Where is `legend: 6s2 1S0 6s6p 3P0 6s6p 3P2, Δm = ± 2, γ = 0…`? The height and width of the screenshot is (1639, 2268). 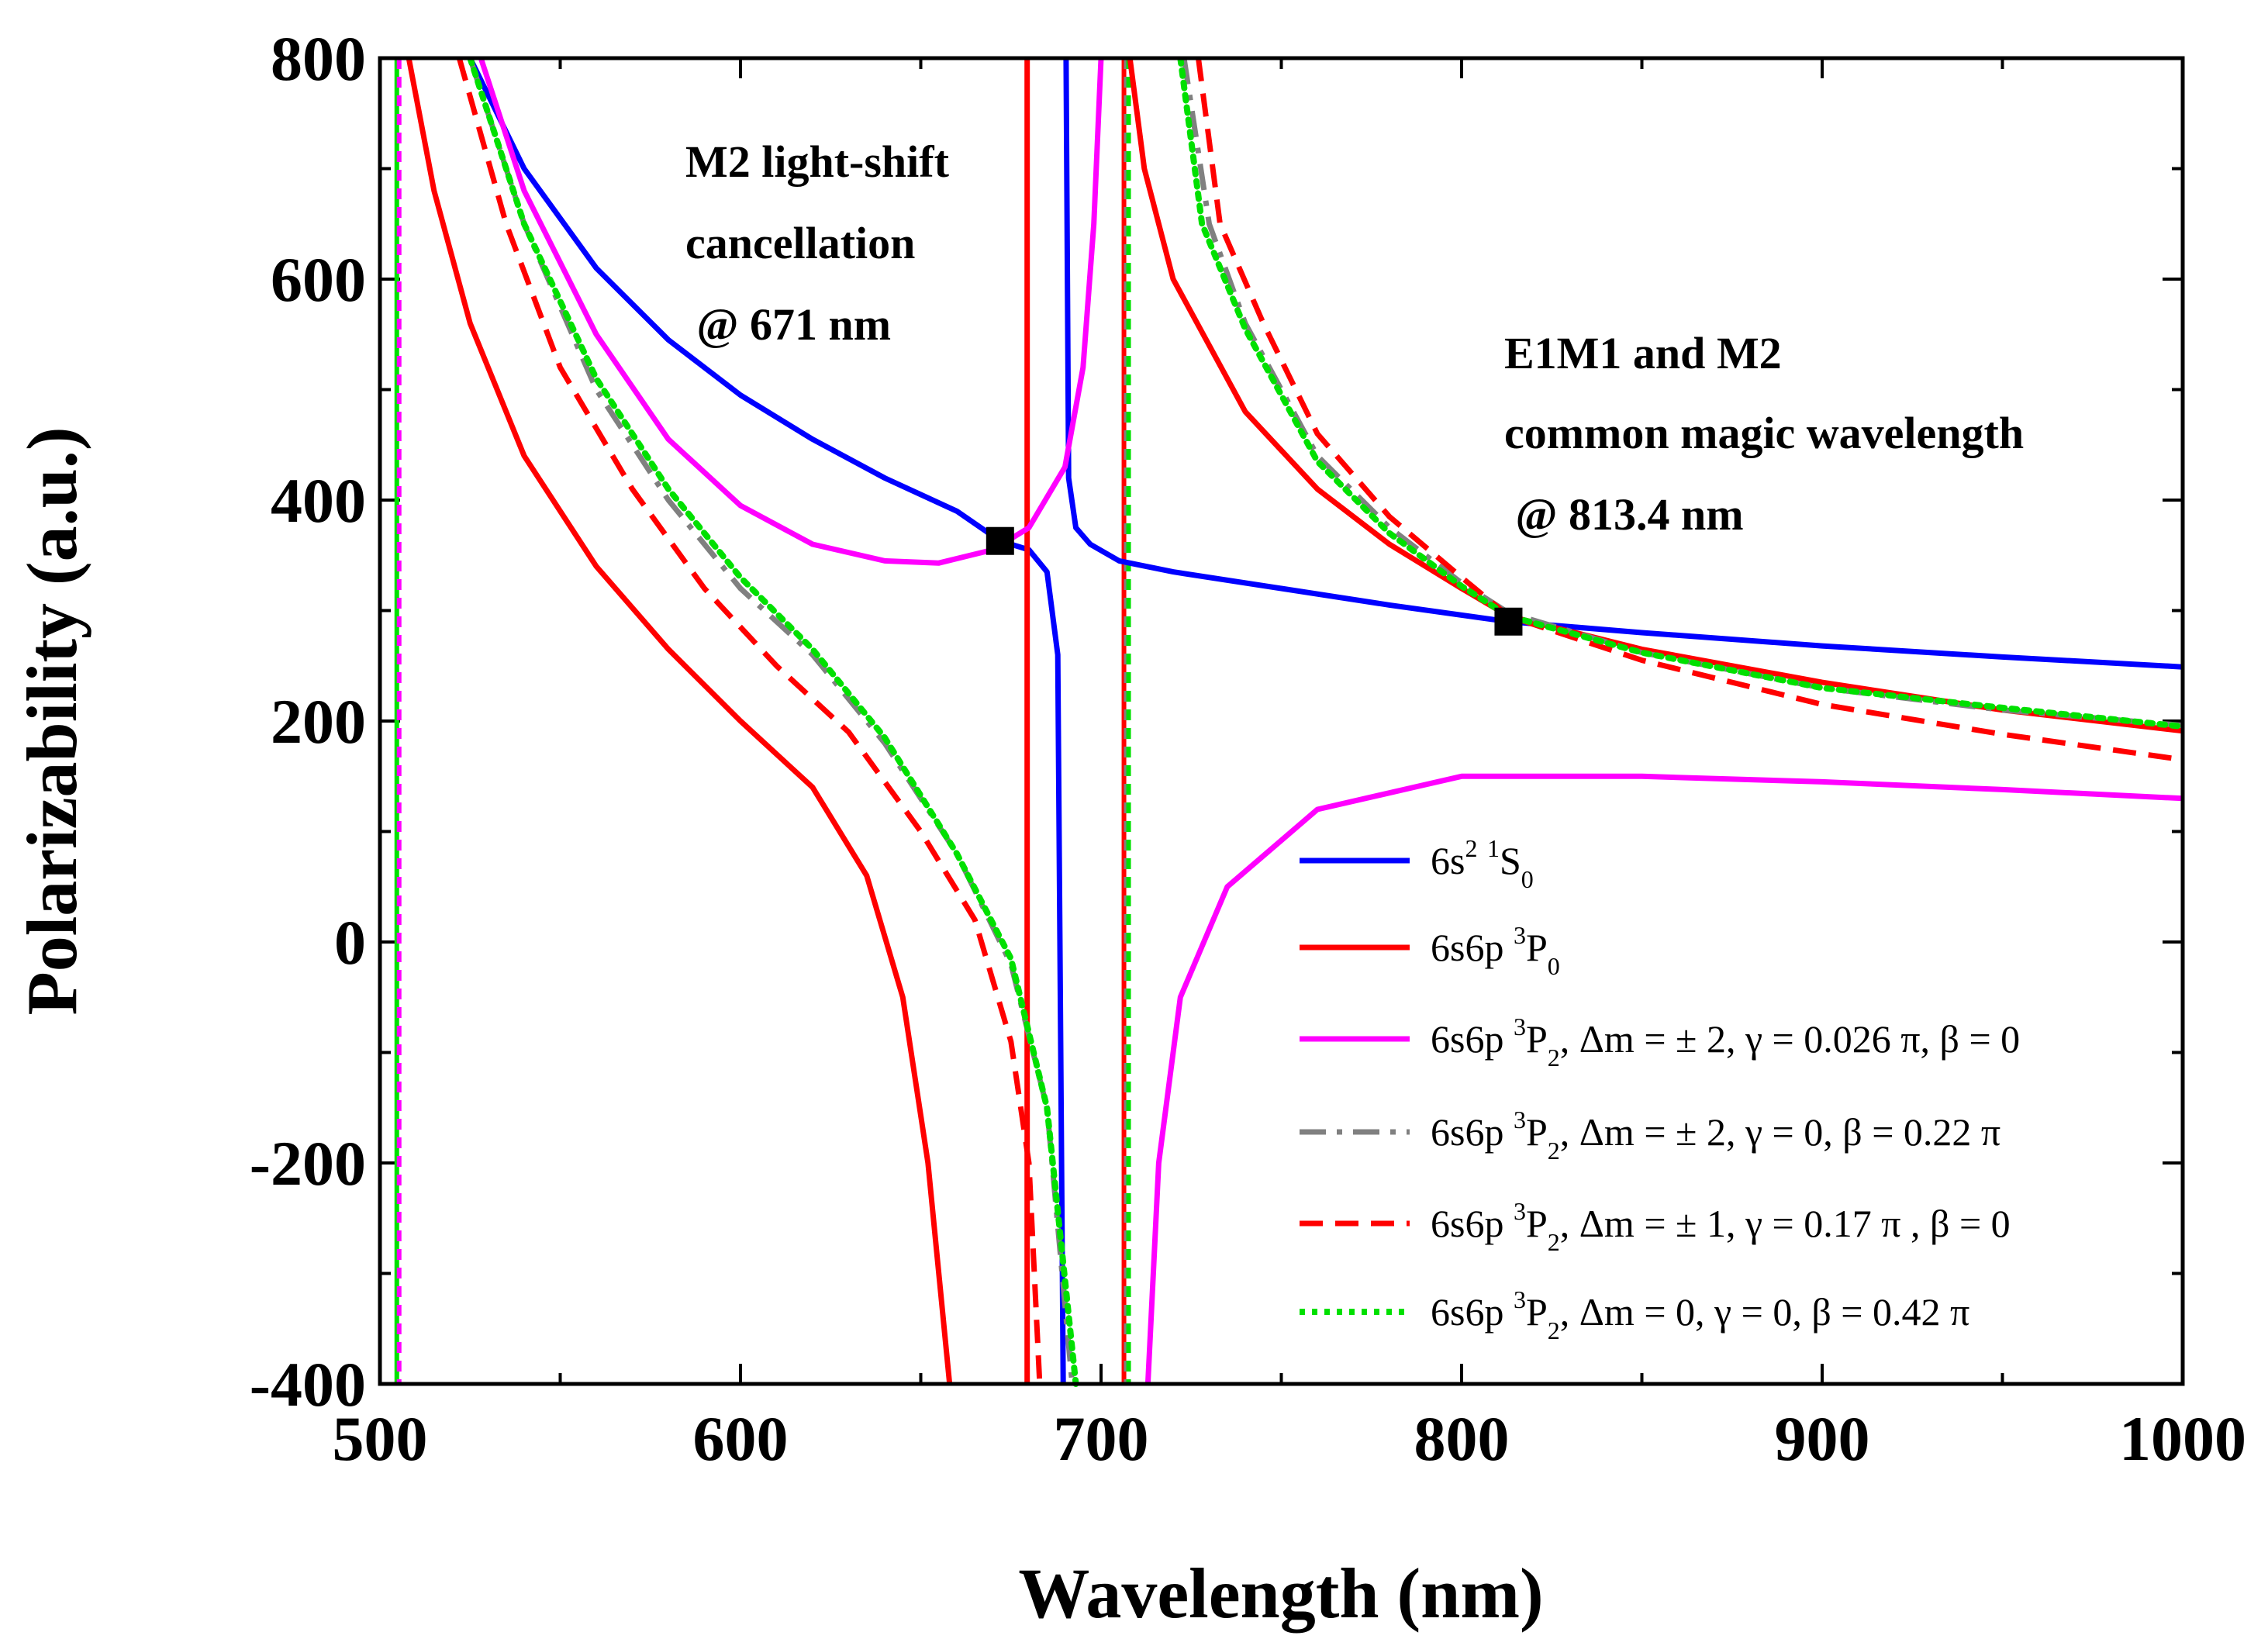 legend: 6s2 1S0 6s6p 3P0 6s6p 3P2, Δm = ± 2, γ = 0… is located at coordinates (1660, 1089).